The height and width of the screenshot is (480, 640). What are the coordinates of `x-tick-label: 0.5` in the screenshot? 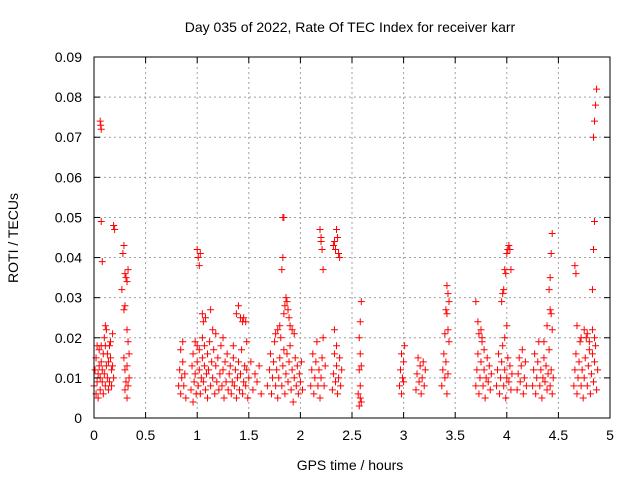 It's located at (146, 435).